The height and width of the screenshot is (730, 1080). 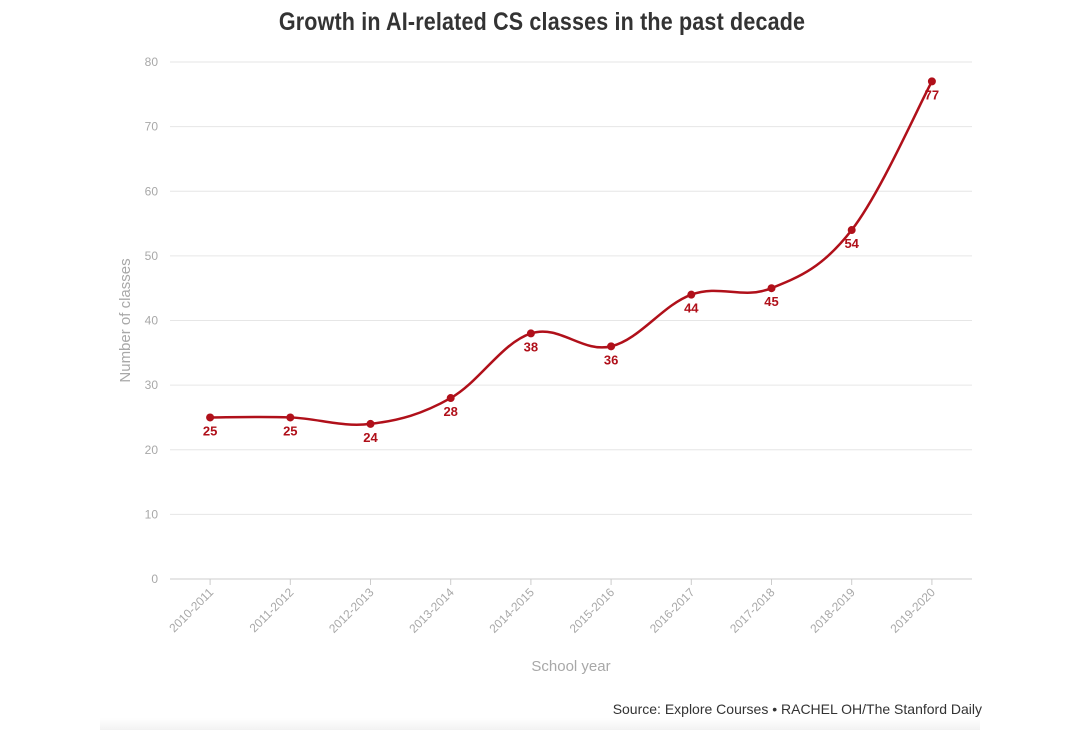 I want to click on x-tick-label: 2014-2015, so click(x=512, y=610).